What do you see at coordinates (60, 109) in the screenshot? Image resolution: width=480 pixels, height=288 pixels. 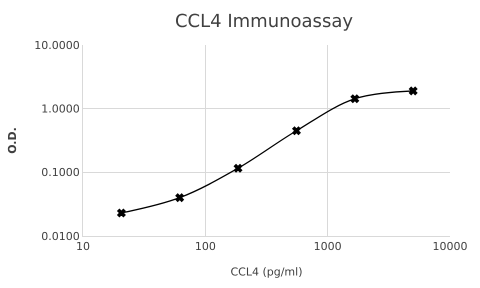 I see `y-tick-label: 1.0000` at bounding box center [60, 109].